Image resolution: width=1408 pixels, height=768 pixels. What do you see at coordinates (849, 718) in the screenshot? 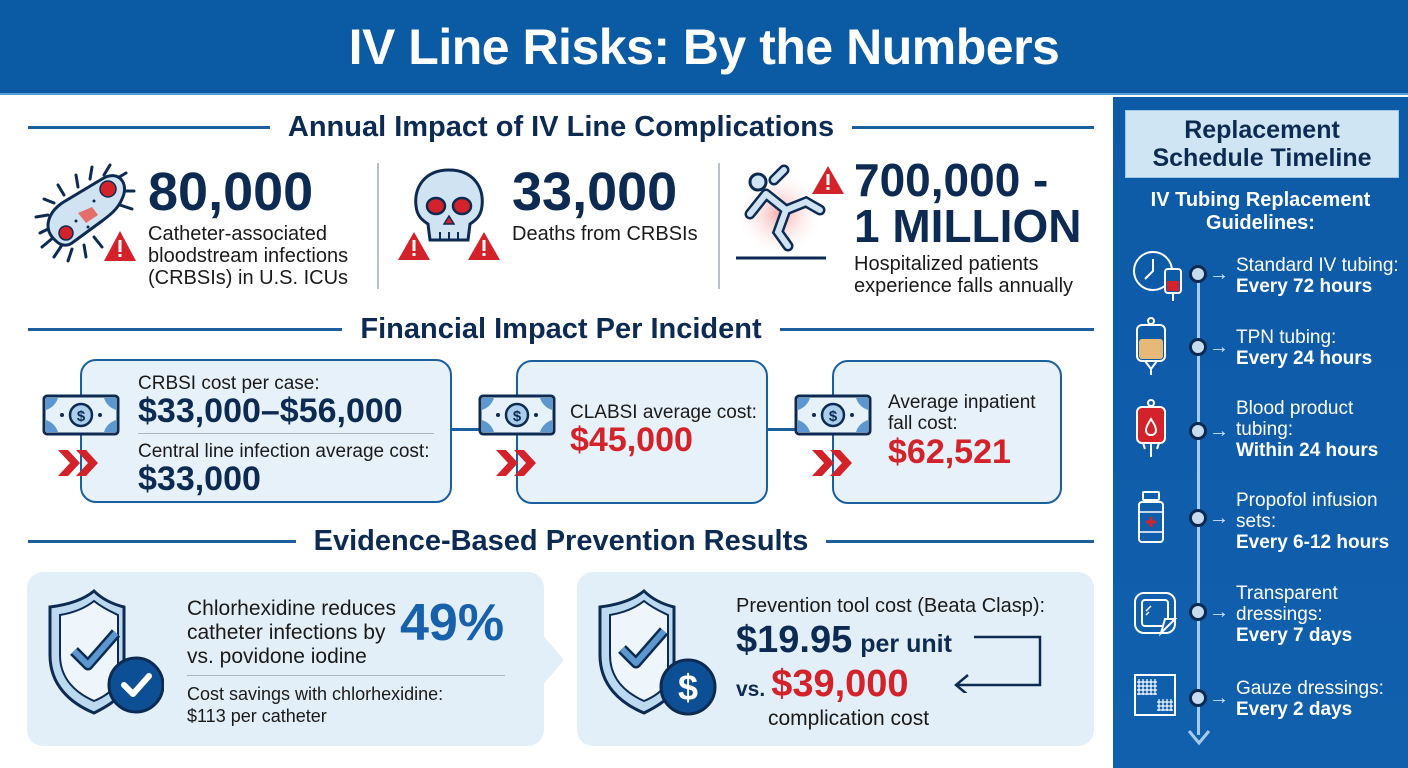
I see `complication-cost-label: complication cost` at bounding box center [849, 718].